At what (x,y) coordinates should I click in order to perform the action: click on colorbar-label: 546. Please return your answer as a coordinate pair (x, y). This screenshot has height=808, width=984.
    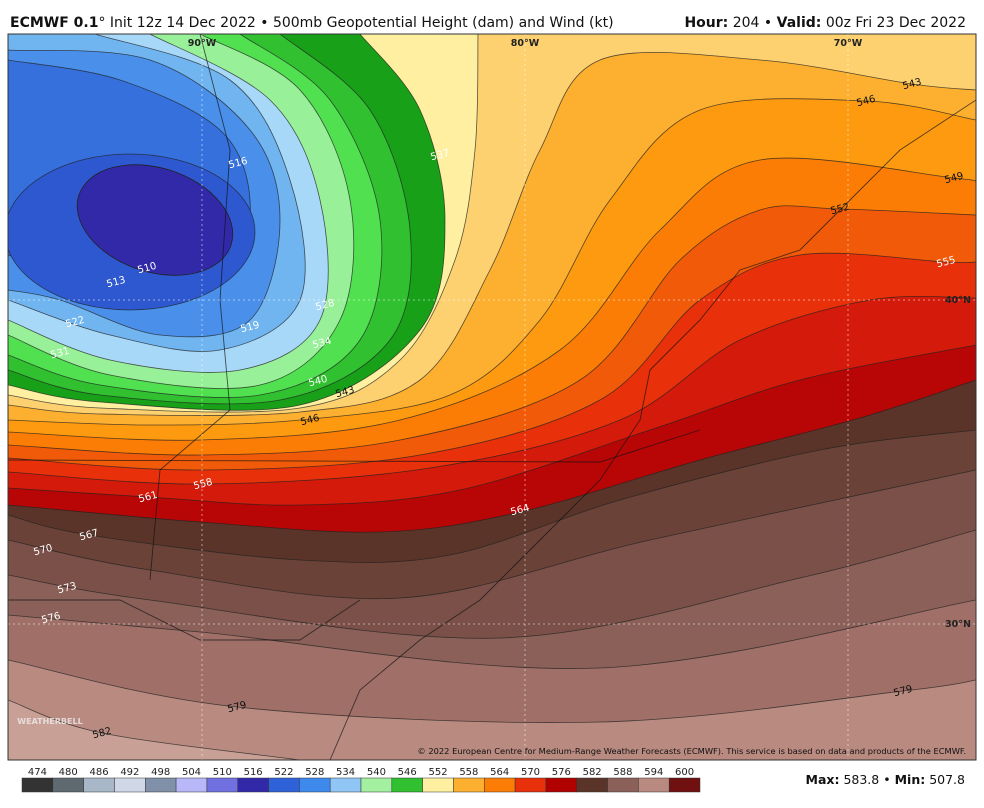
    Looking at the image, I should click on (407, 772).